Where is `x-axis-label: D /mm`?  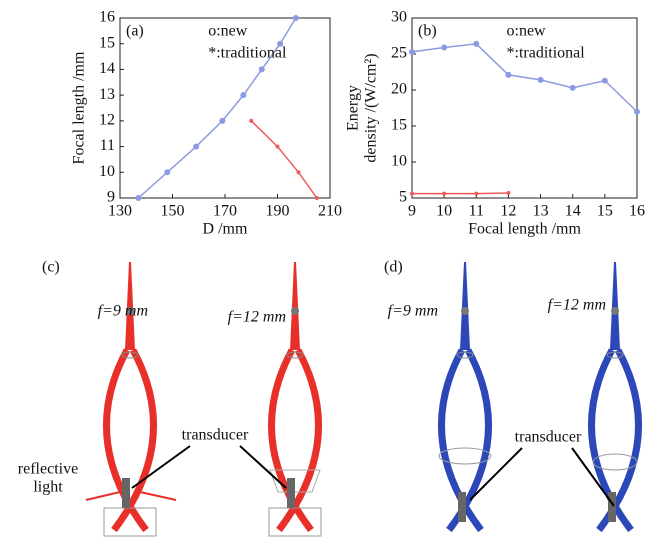 x-axis-label: D /mm is located at coordinates (225, 229).